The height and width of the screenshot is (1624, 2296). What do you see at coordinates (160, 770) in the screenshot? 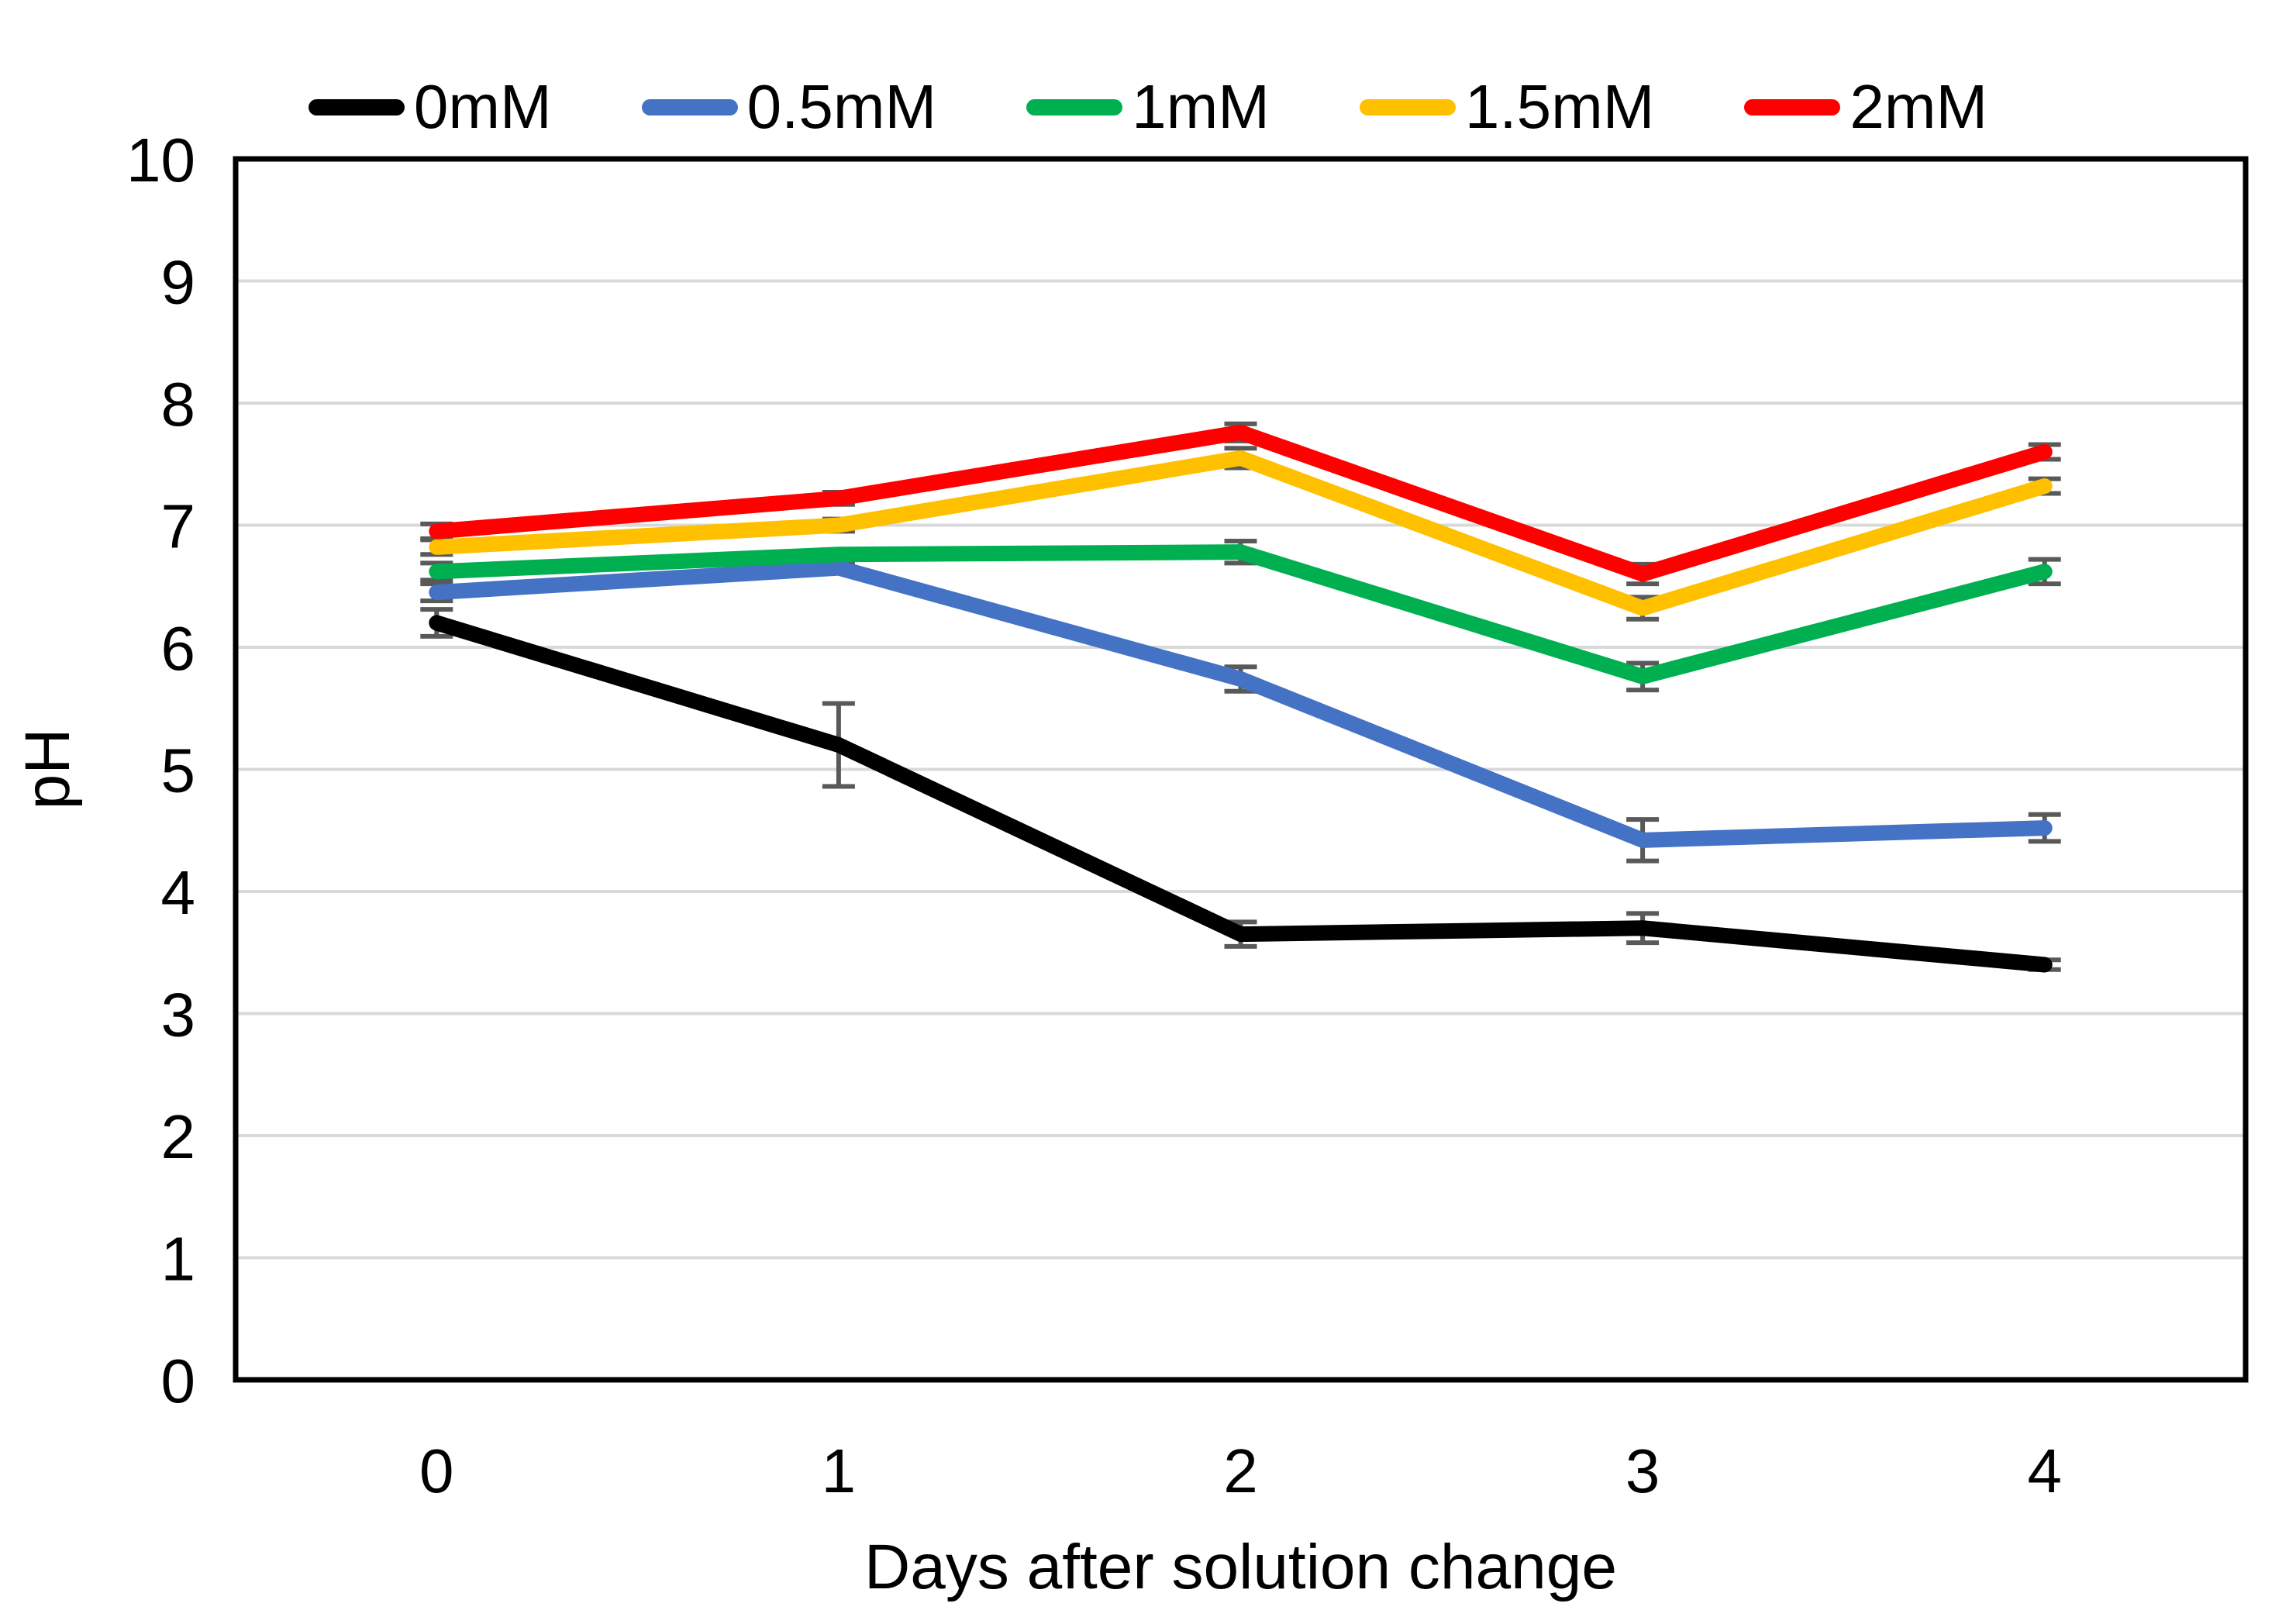
I see `y-tick-labels: 0 1 2 3 4 5 6 7 8 9 10` at bounding box center [160, 770].